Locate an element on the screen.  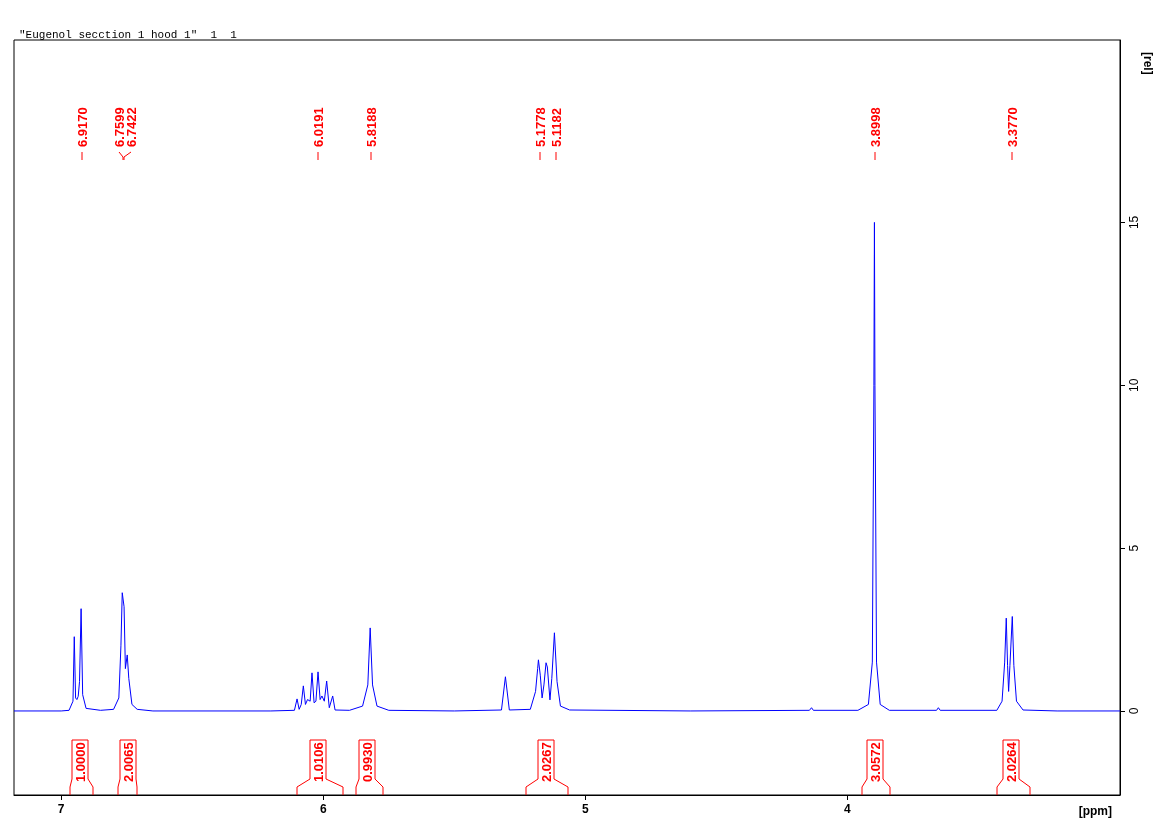
annotation: 3.3770 is located at coordinates (1012, 127).